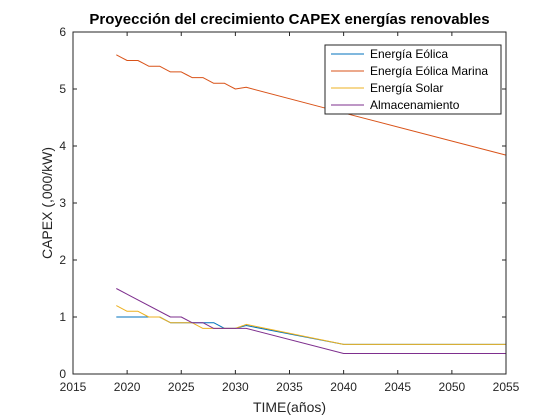  Describe the element at coordinates (47, 203) in the screenshot. I see `y-axis-label: CAPEX (,000/kW)` at that location.